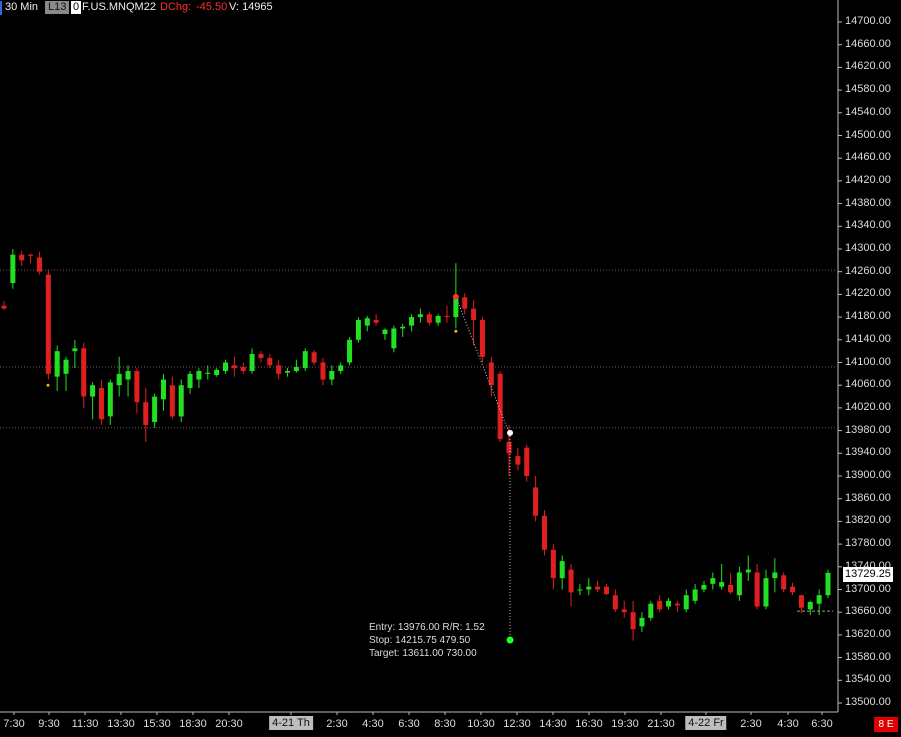 The image size is (901, 737). I want to click on time-tick-label: 2:30, so click(751, 724).